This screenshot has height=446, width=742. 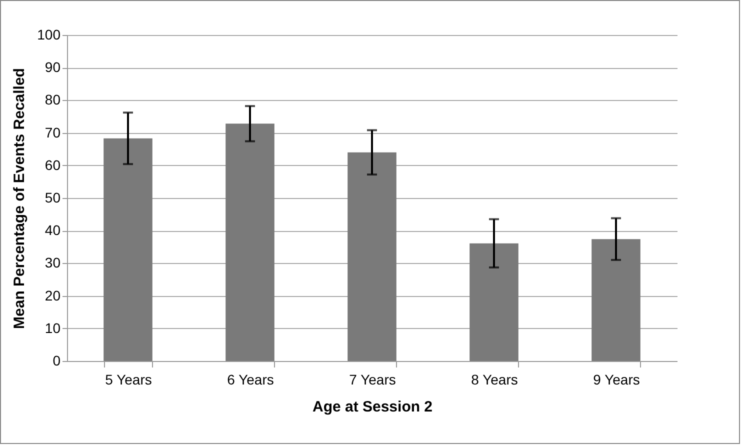 What do you see at coordinates (494, 380) in the screenshot?
I see `x-tick-label: 8 Years` at bounding box center [494, 380].